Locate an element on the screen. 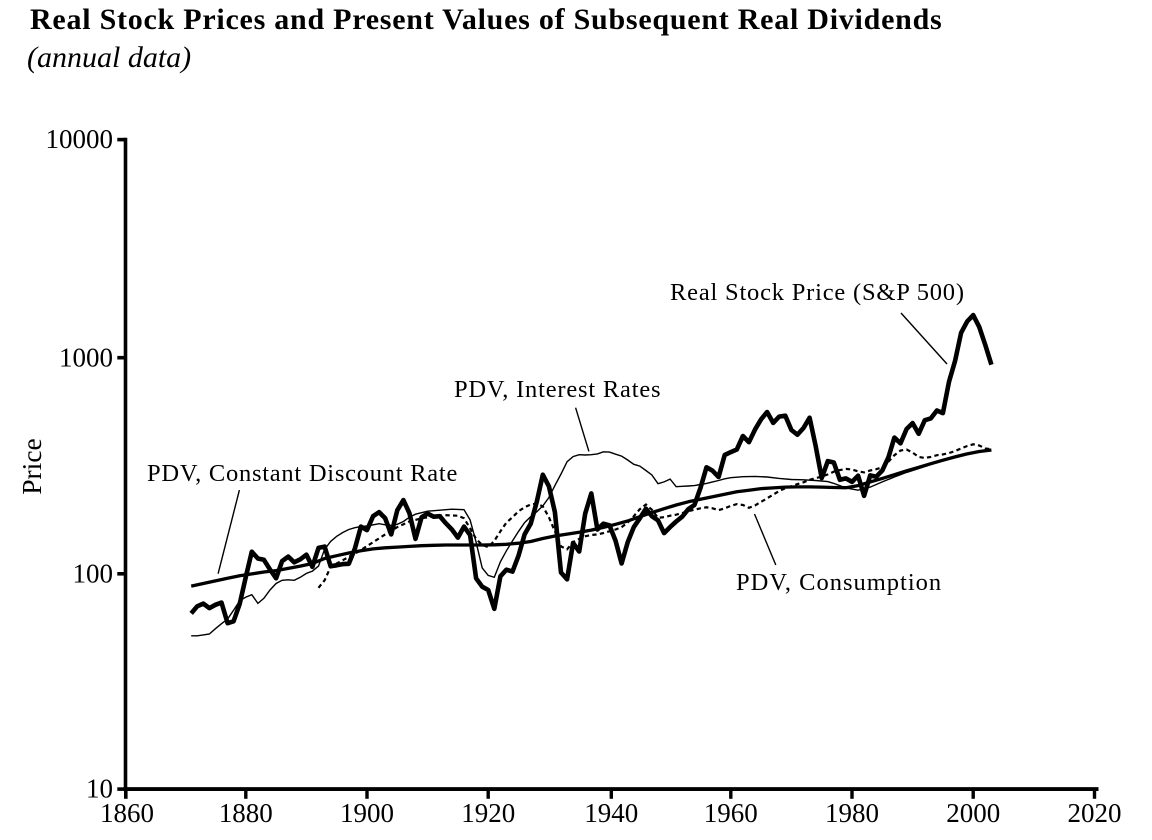 The image size is (1152, 840). svg-text: (annual data) is located at coordinates (109, 57).